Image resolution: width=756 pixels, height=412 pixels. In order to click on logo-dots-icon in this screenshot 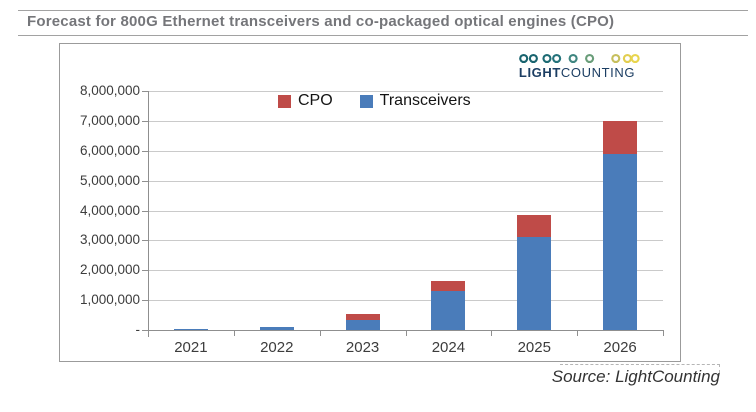, I will do `click(577, 58)`.